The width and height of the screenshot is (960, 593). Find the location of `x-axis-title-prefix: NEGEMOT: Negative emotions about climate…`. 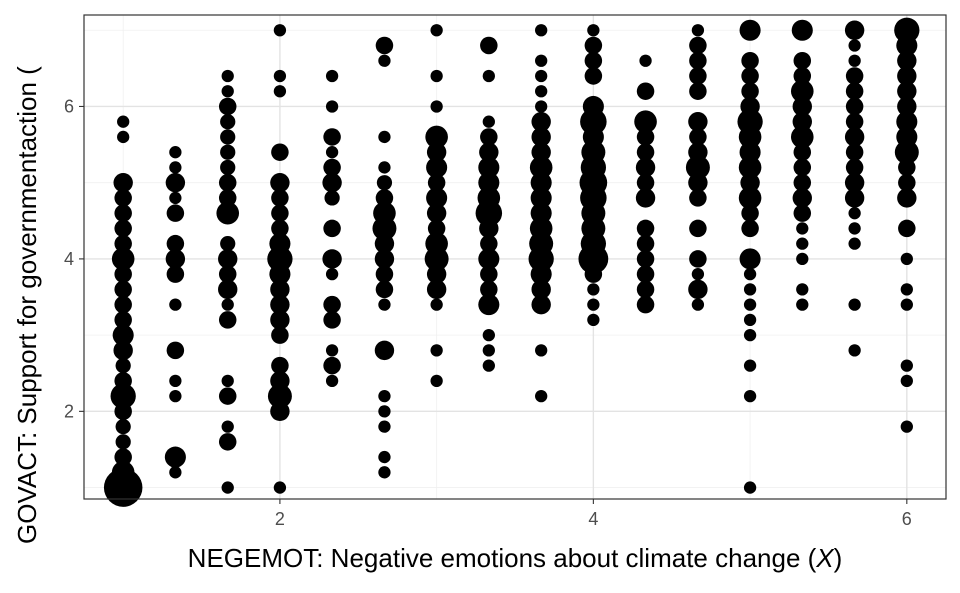

x-axis-title-prefix: NEGEMOT: Negative emotions about climate… is located at coordinates (502, 558).